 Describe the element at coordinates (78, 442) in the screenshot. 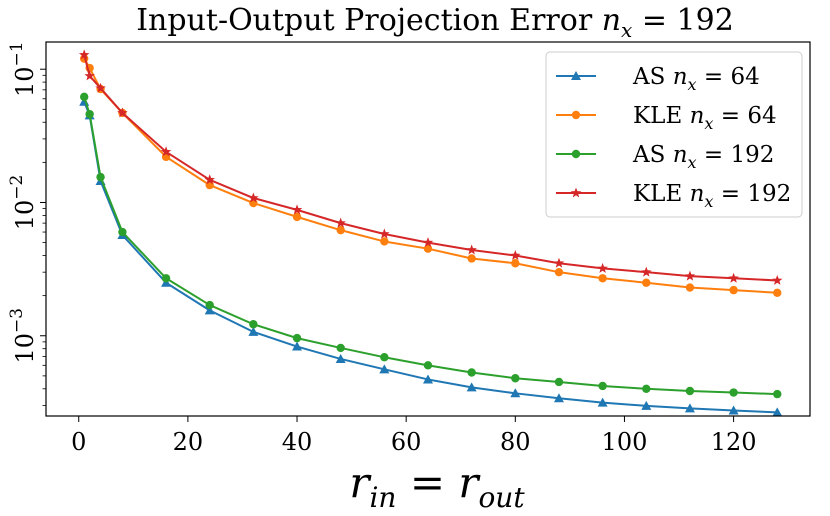

I see `x-tick-label: 0` at that location.